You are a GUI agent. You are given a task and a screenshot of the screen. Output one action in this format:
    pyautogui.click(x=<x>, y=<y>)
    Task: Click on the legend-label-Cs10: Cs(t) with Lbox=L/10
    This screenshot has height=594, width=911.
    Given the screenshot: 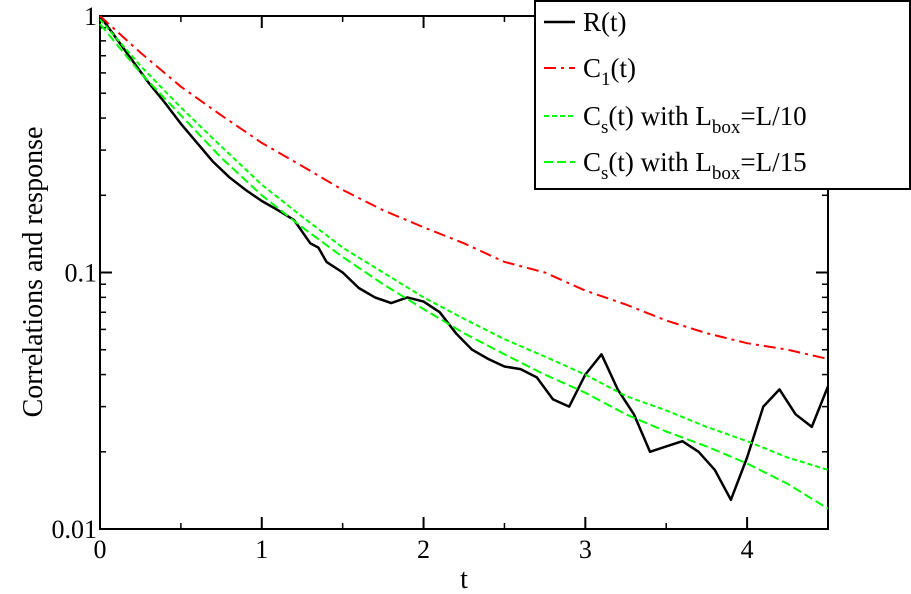 What is the action you would take?
    pyautogui.click(x=695, y=119)
    